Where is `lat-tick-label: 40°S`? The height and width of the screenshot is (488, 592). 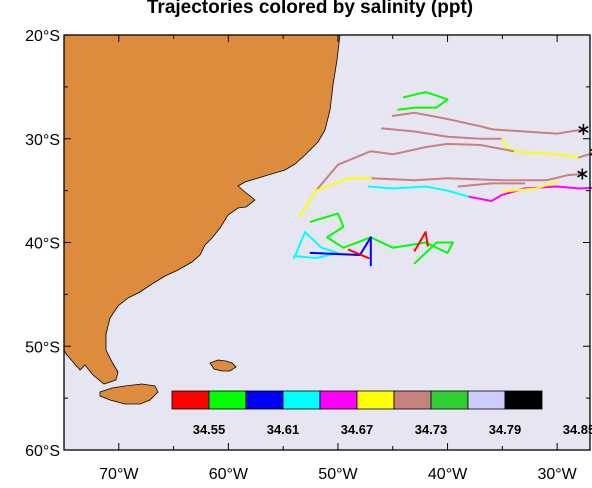 lat-tick-label: 40°S is located at coordinates (42, 244).